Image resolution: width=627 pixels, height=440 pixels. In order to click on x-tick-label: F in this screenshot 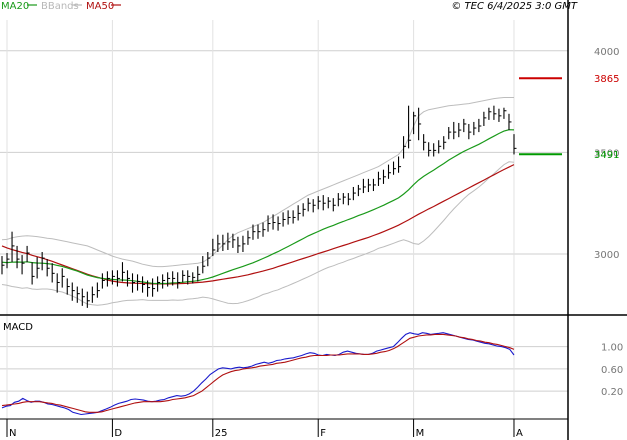, I will do `click(323, 433)`.